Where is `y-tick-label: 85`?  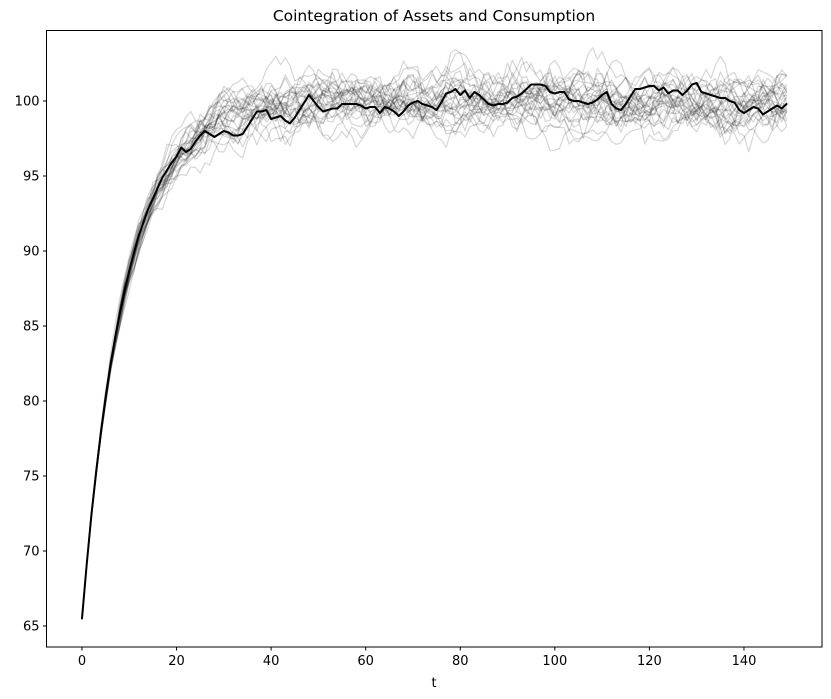
y-tick-label: 85 is located at coordinates (31, 326).